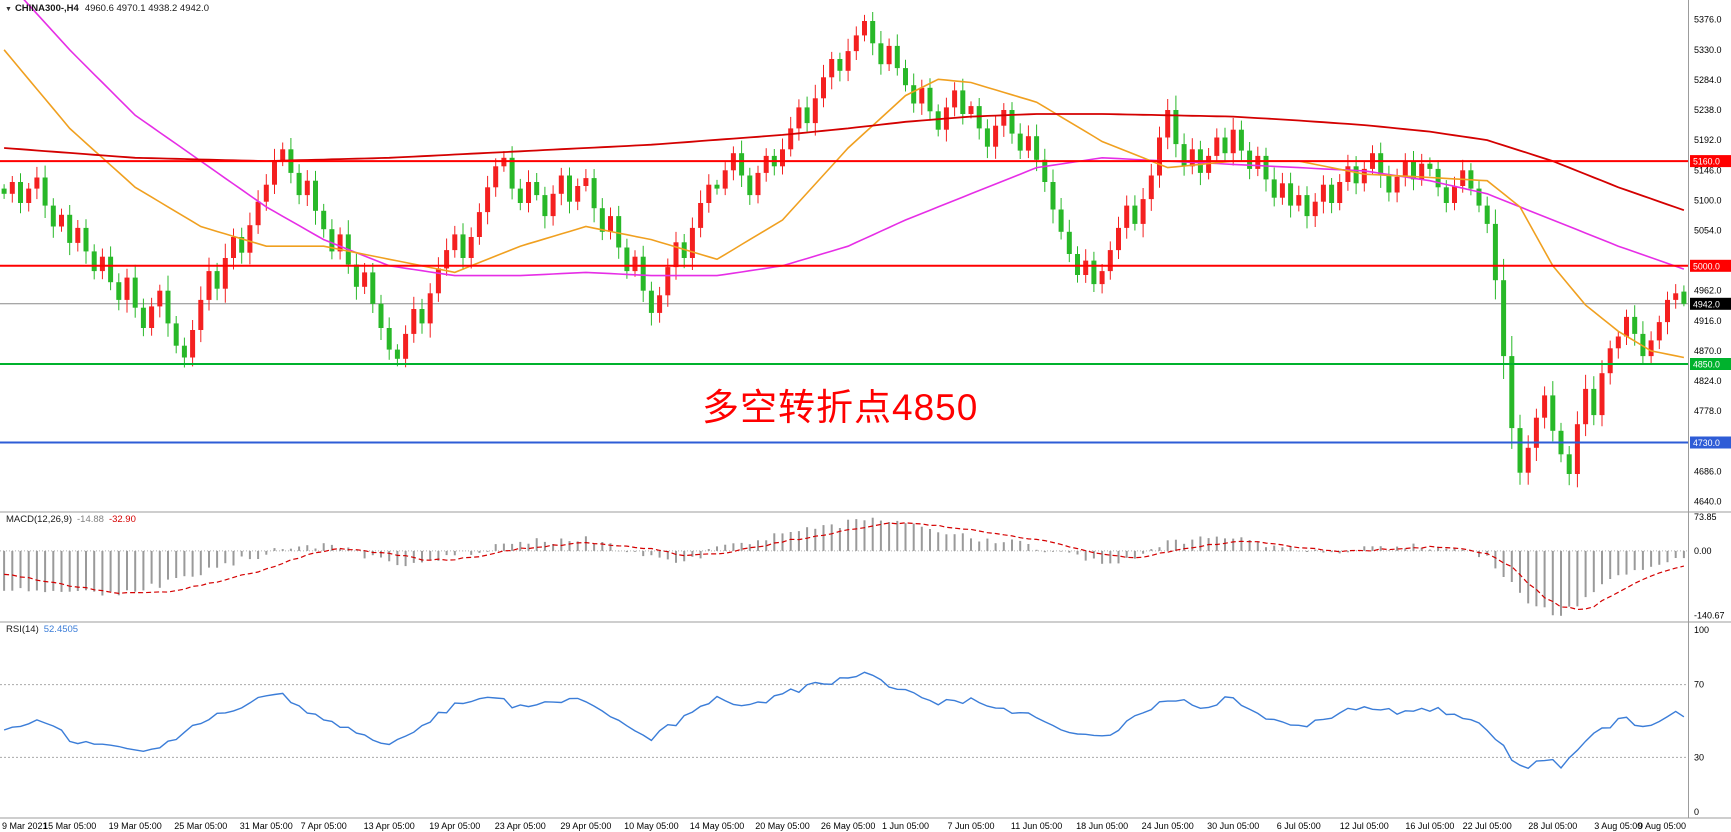 The height and width of the screenshot is (832, 1731). I want to click on rsi-name: RSI(14), so click(22, 629).